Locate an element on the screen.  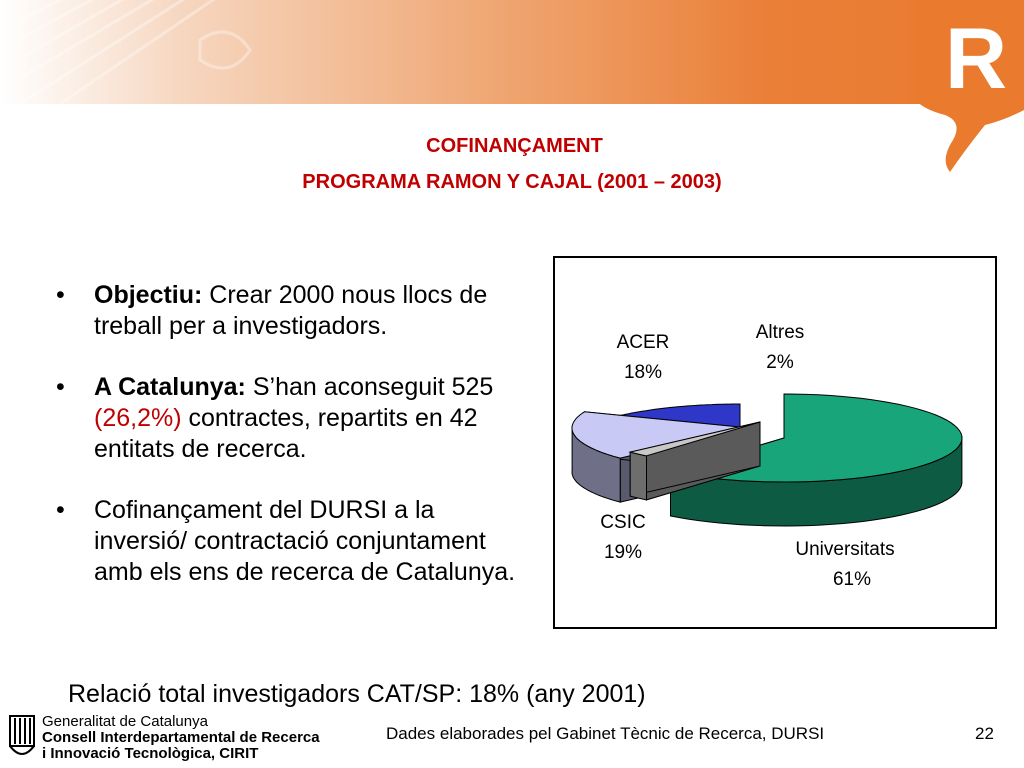
bullet-label: A Catalunya: is located at coordinates (170, 387).